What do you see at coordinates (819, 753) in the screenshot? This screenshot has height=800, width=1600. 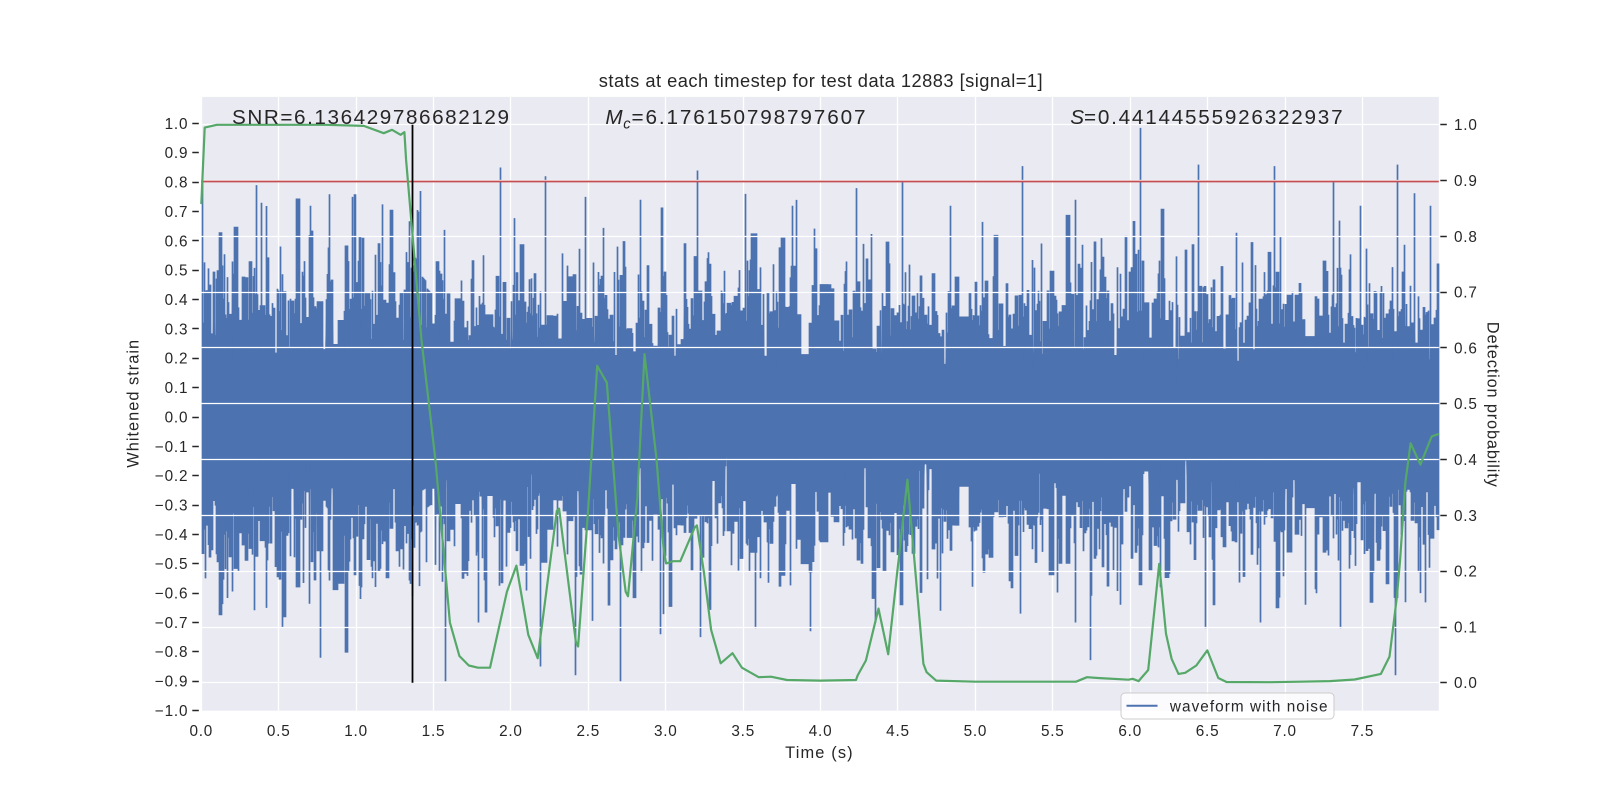 I see `svg-text: Time (s)` at bounding box center [819, 753].